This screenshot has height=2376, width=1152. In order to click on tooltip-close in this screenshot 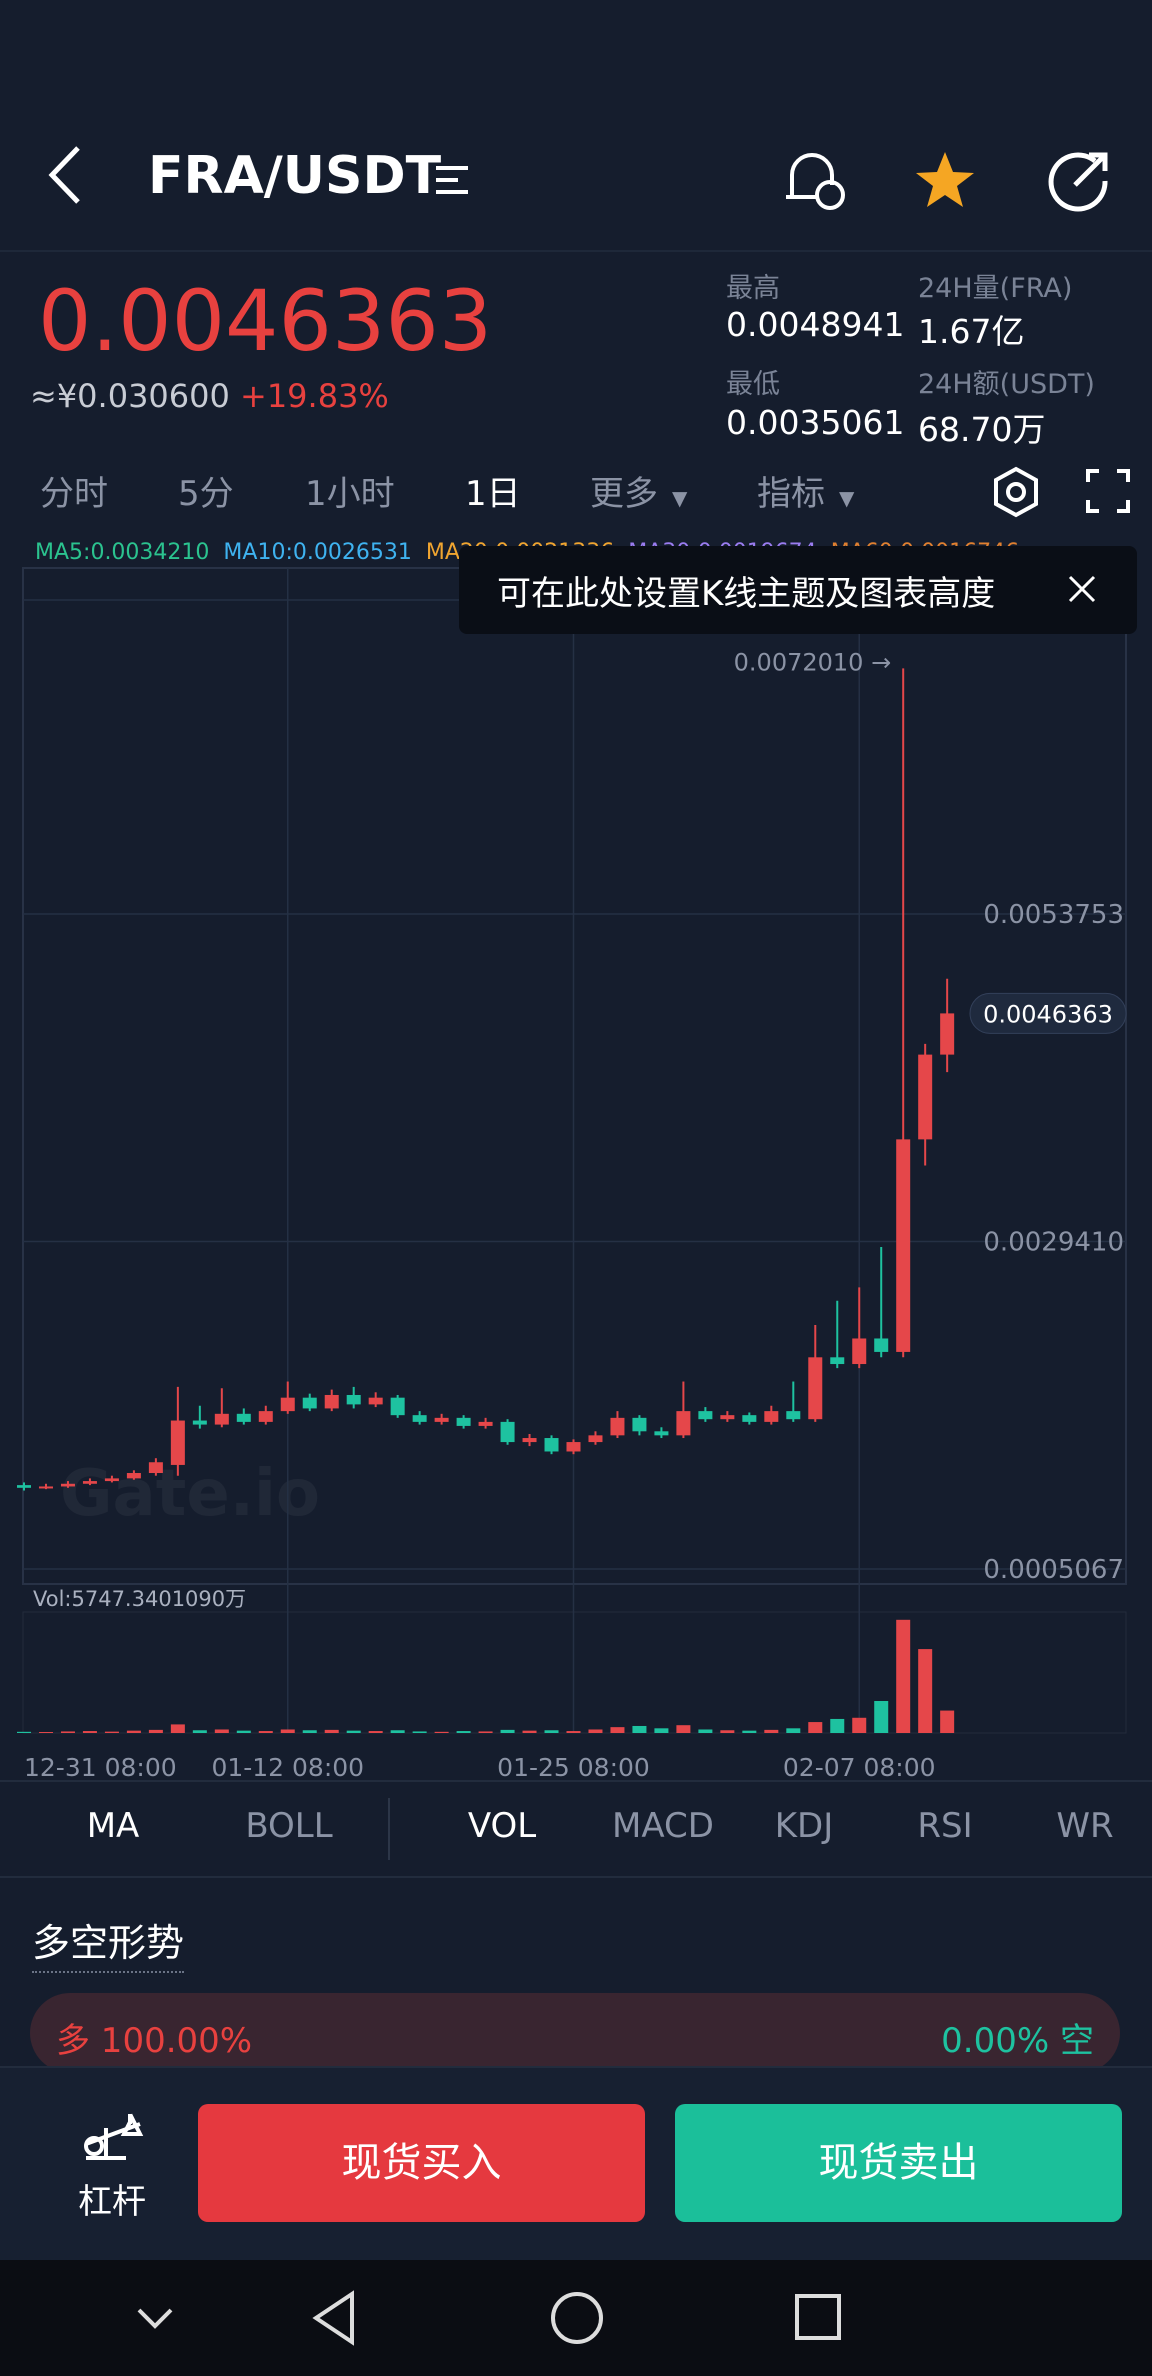, I will do `click(1082, 589)`.